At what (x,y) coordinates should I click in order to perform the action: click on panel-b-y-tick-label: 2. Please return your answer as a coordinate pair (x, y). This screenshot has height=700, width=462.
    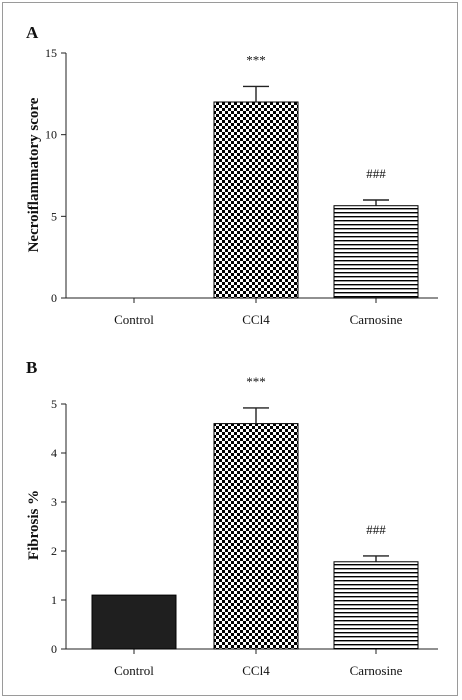
    Looking at the image, I should click on (54, 551).